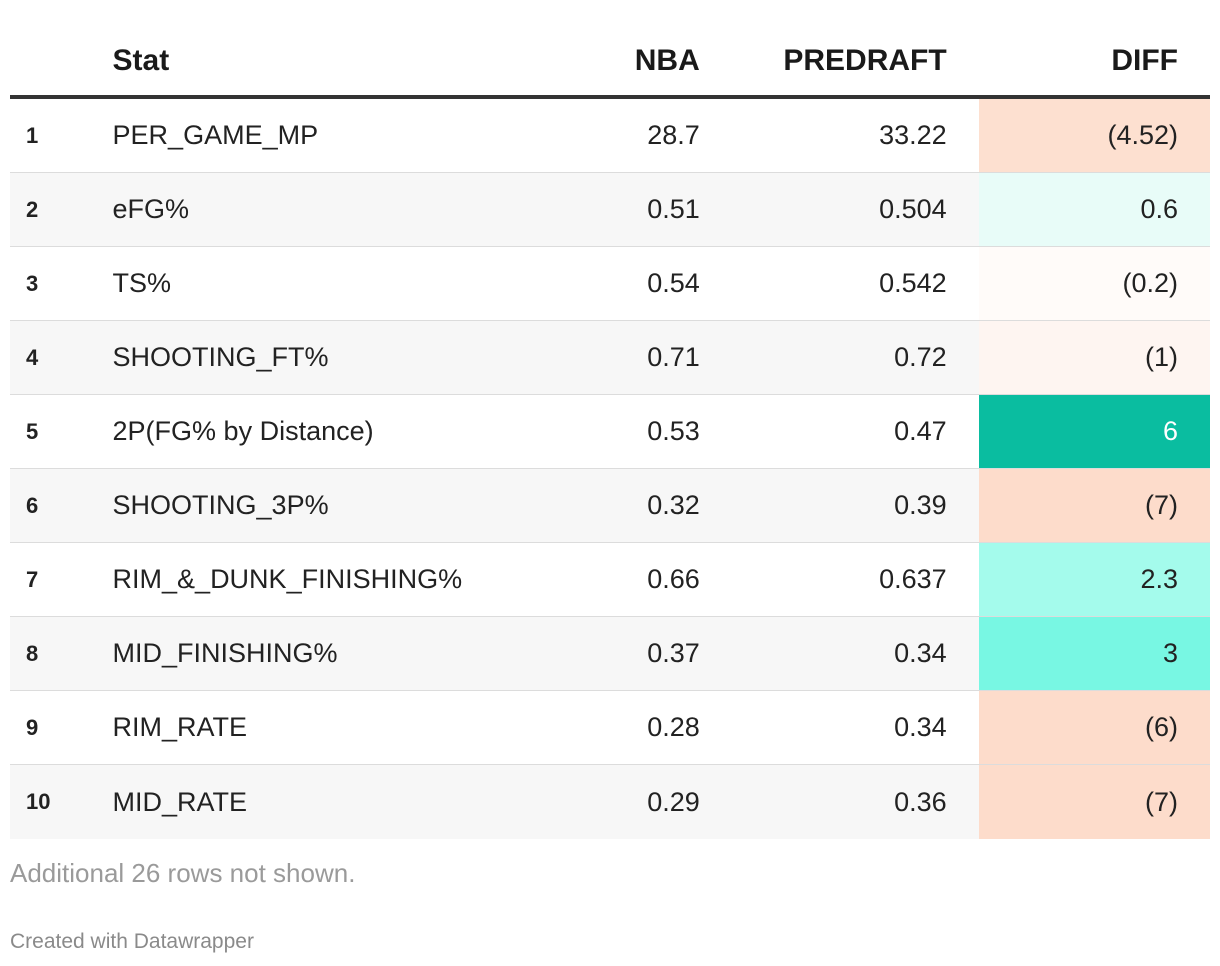 This screenshot has height=966, width=1220. Describe the element at coordinates (610, 136) in the screenshot. I see `table-row: 1 PER_GAME_MP 28.7 33.22 (4.52)` at that location.